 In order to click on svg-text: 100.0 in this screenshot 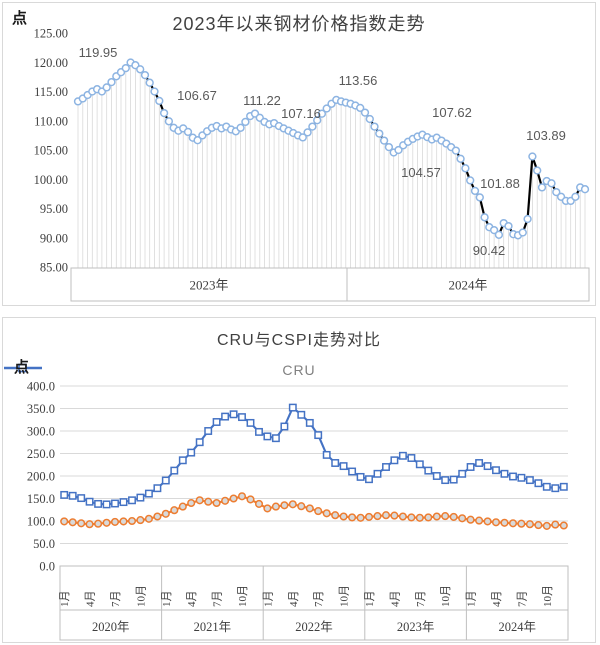, I will do `click(41, 522)`.